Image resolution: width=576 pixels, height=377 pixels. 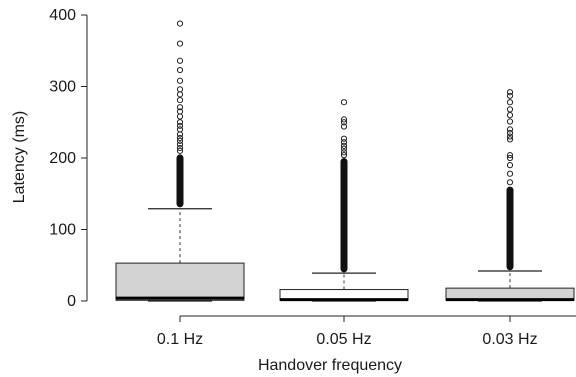 What do you see at coordinates (62, 87) in the screenshot?
I see `y-tick-label: 300` at bounding box center [62, 87].